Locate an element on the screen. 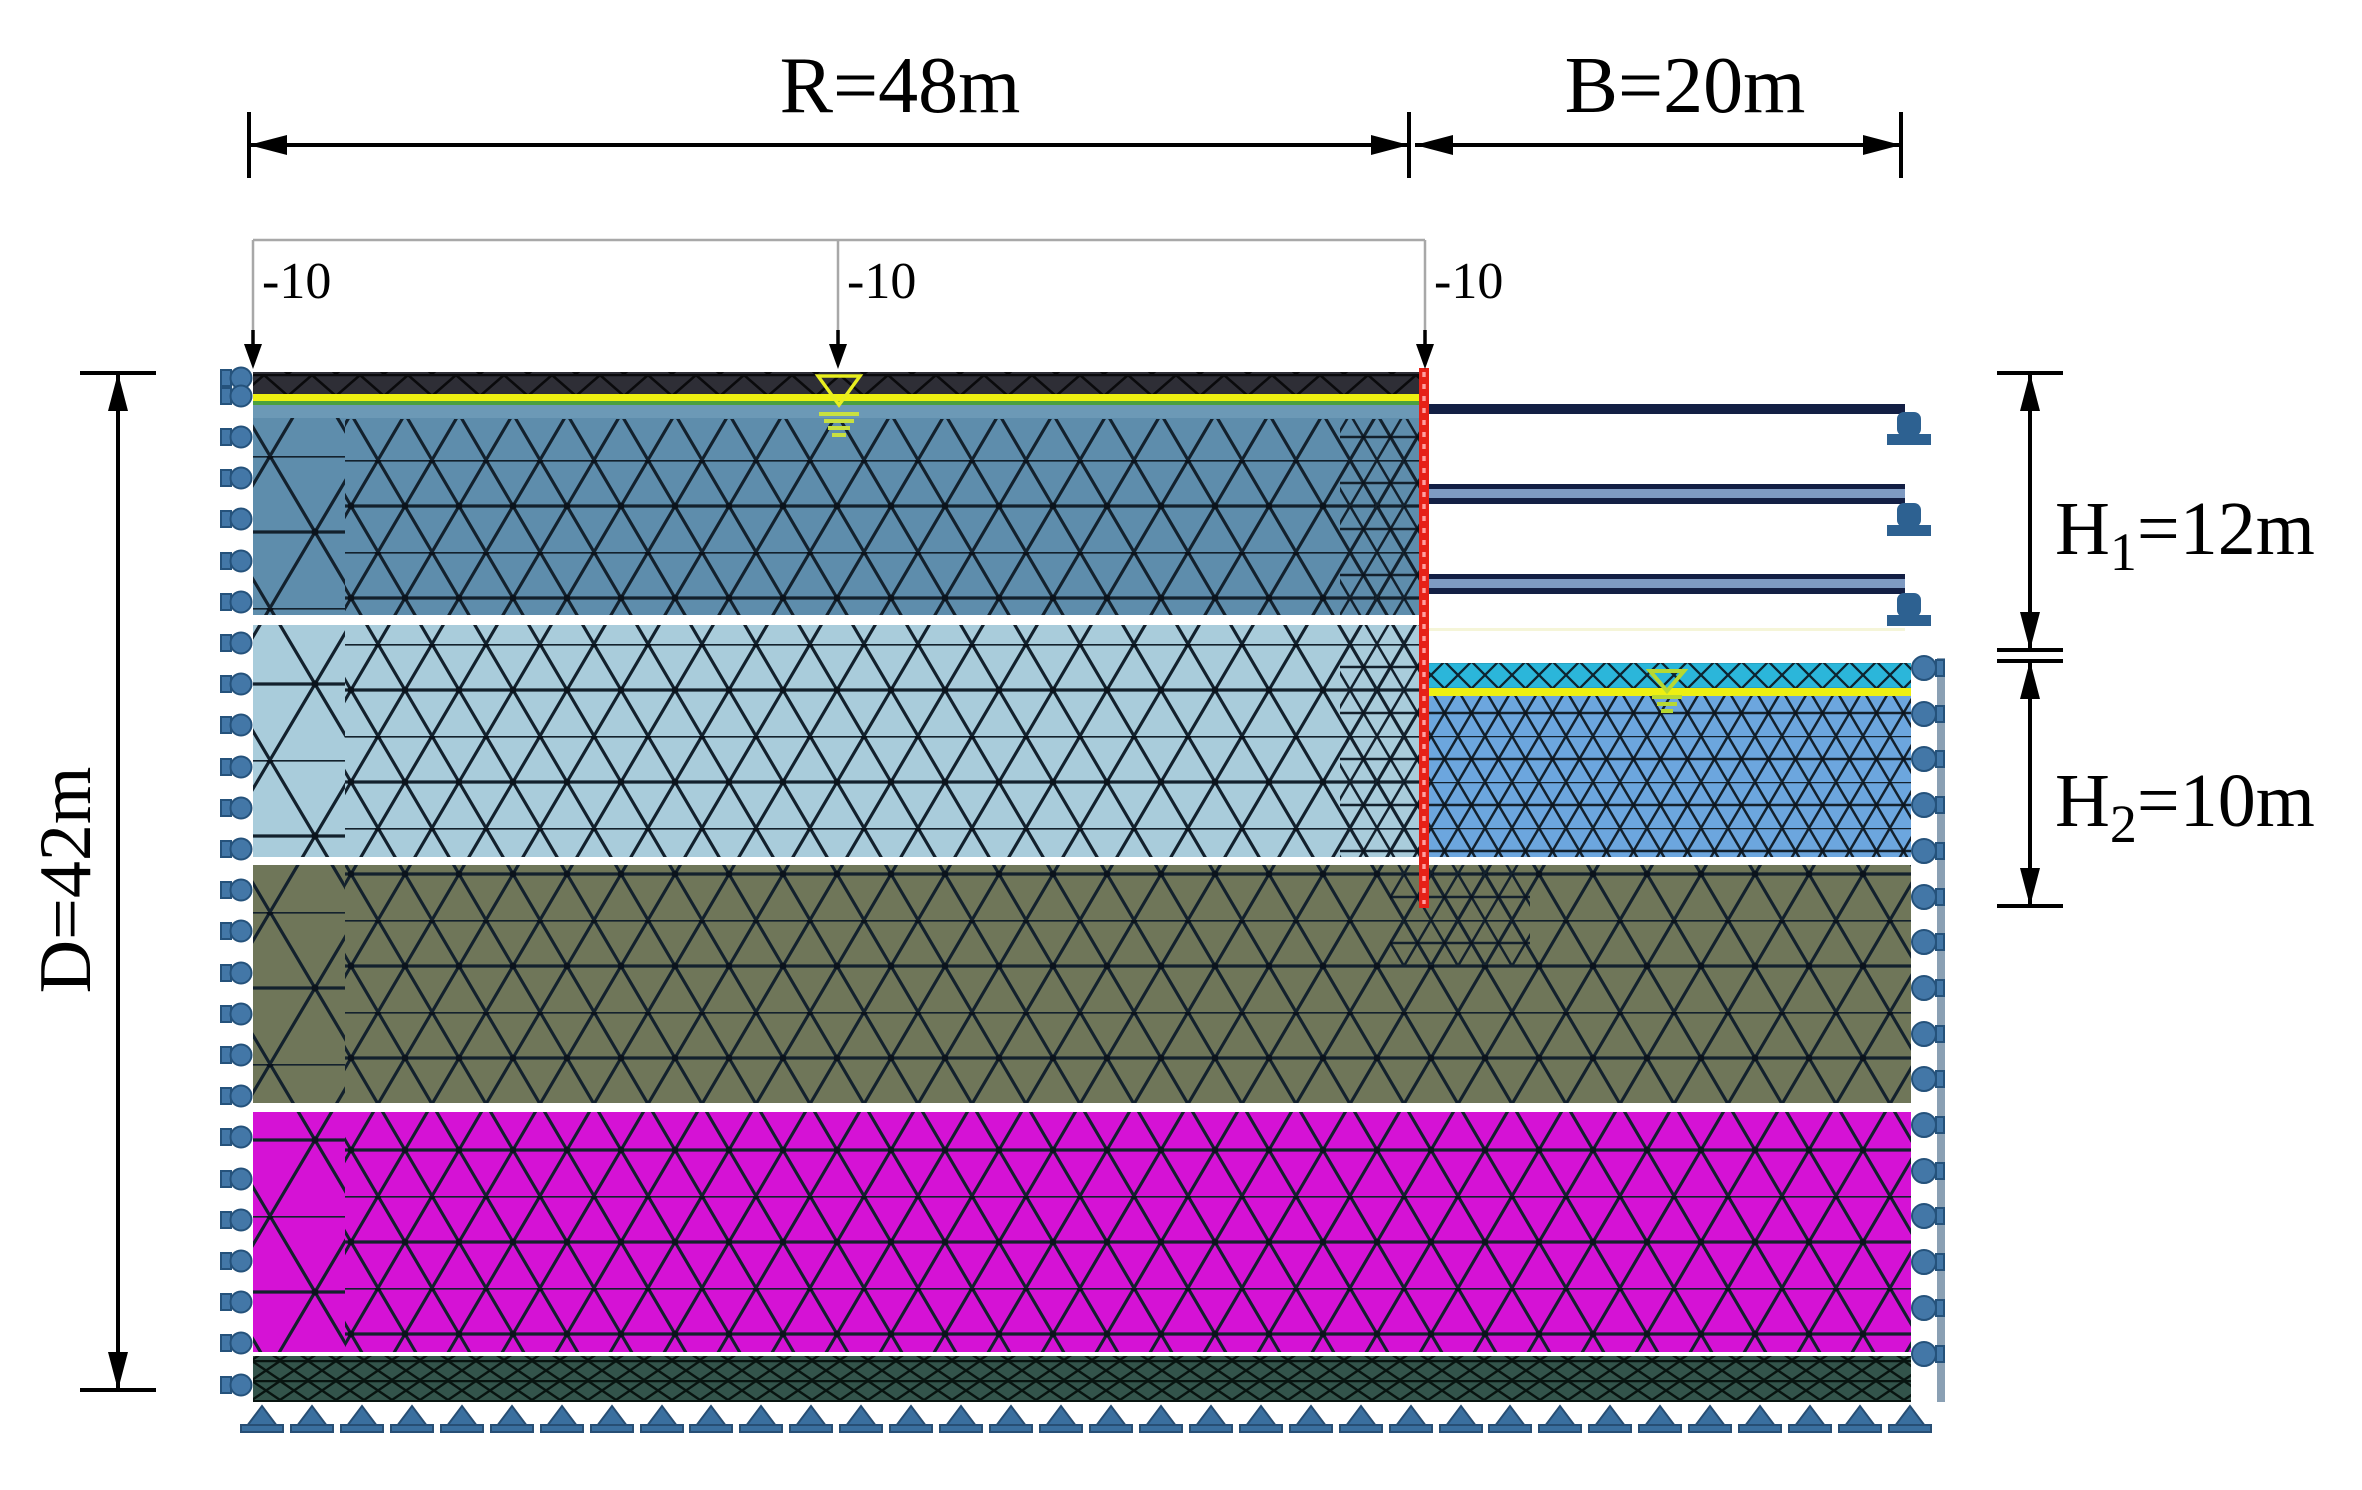 This screenshot has width=2362, height=1490. svg-text: R=48m is located at coordinates (900, 86).